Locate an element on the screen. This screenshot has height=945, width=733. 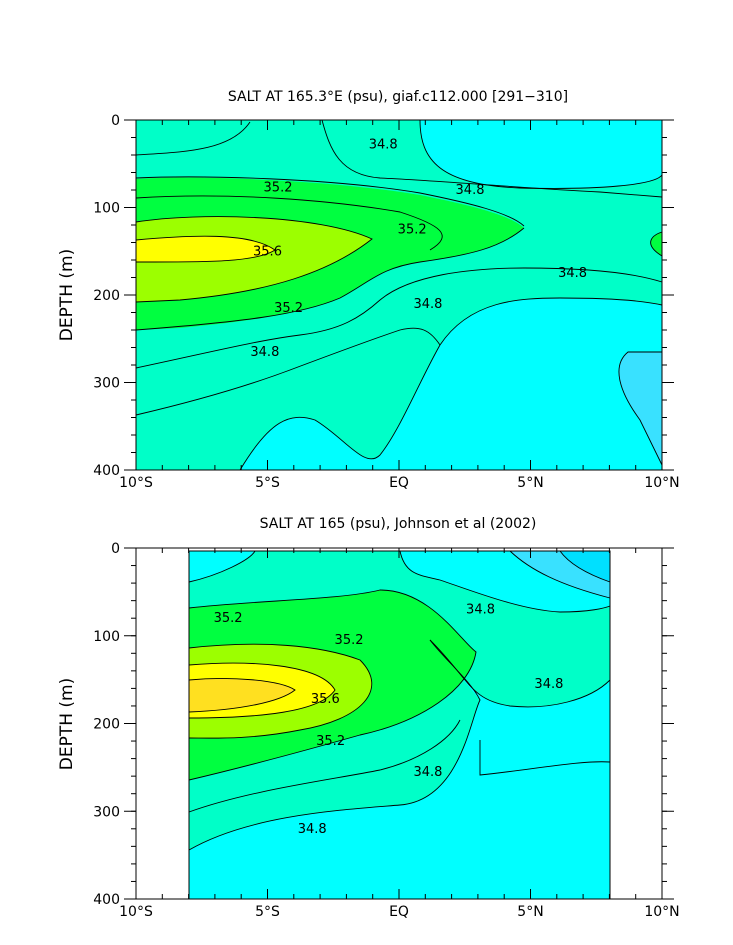
contour-bot-c is located at coordinates (280, 691).